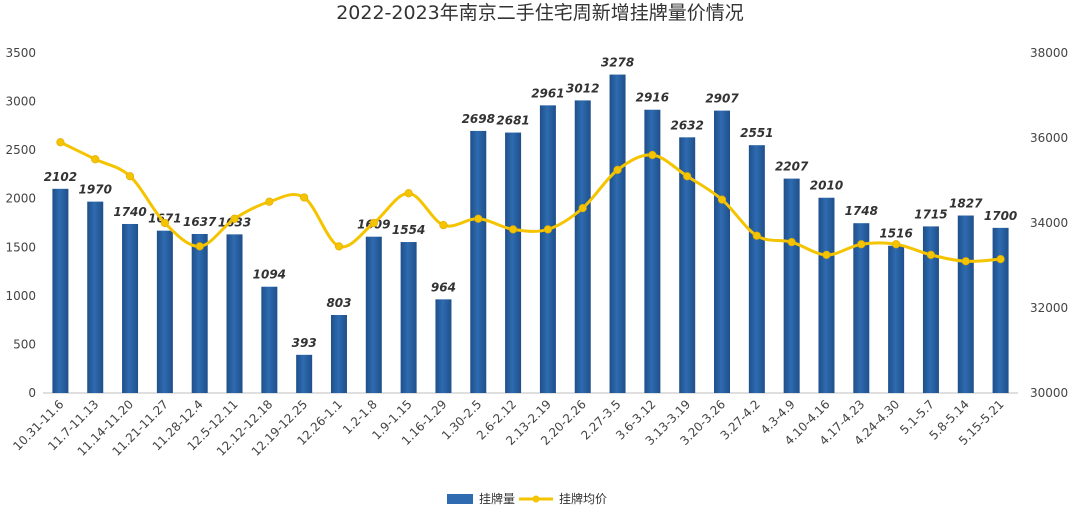 The image size is (1080, 517). I want to click on y-left-tick-label: 500, so click(24, 344).